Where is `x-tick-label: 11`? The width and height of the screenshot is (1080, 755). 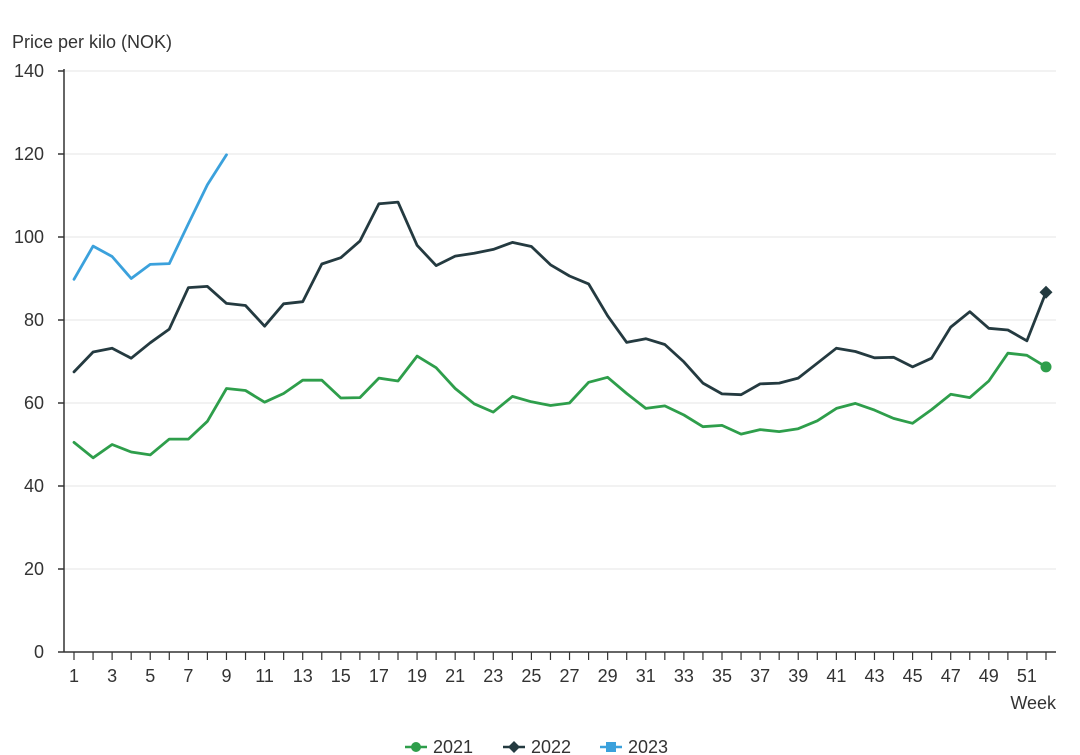 x-tick-label: 11 is located at coordinates (264, 676).